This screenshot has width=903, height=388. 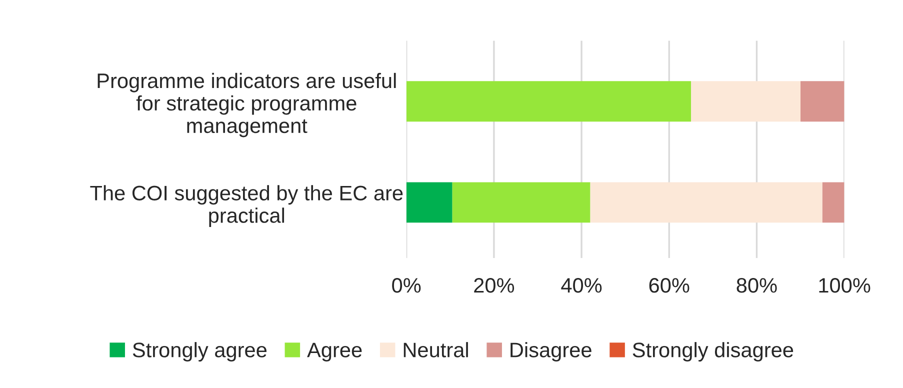 What do you see at coordinates (669, 285) in the screenshot?
I see `x-tick-label: 60%` at bounding box center [669, 285].